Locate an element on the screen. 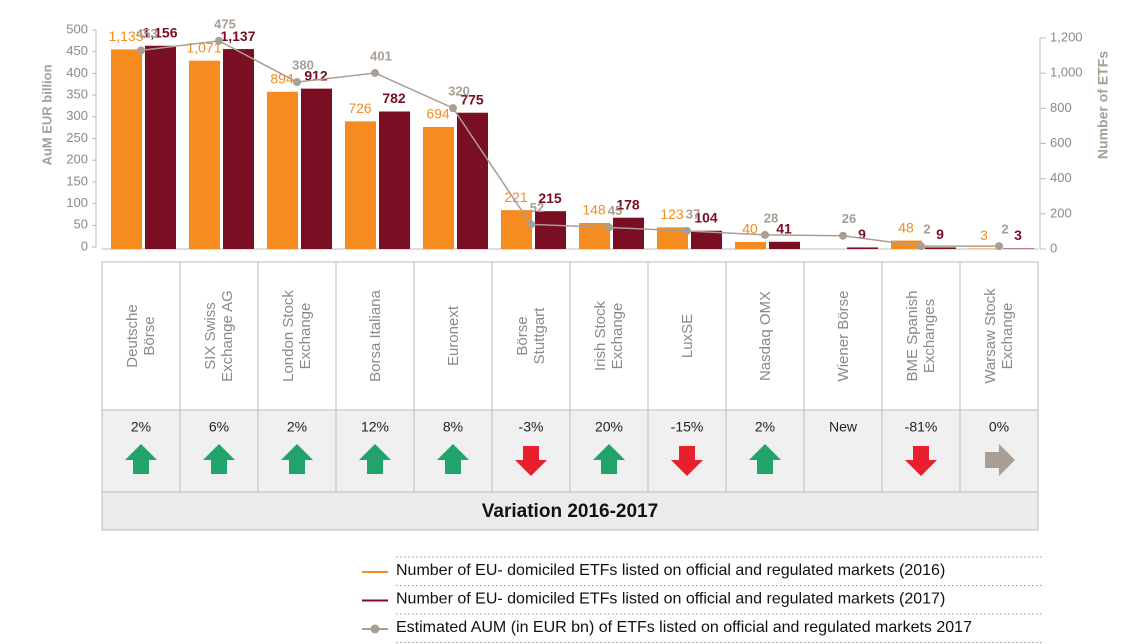  category-label: London Stock Exchange is located at coordinates (297, 336).